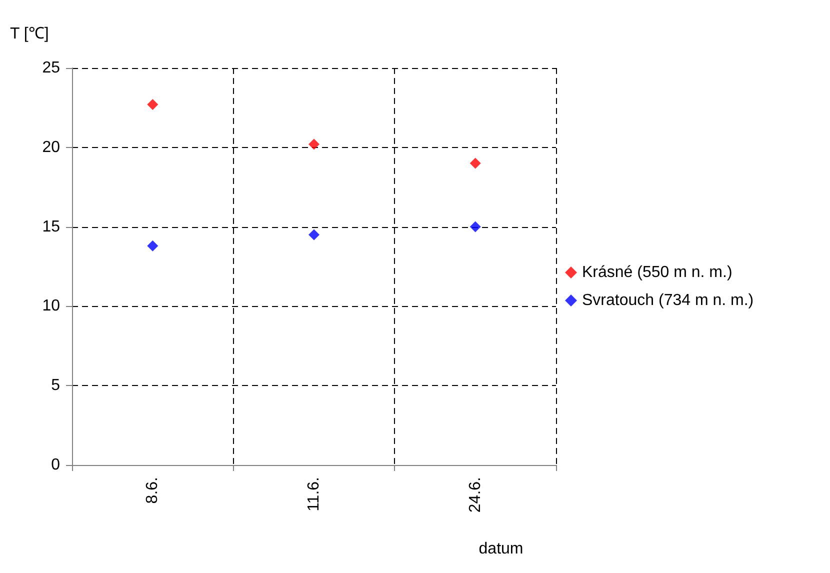 This screenshot has width=830, height=573. Describe the element at coordinates (51, 147) in the screenshot. I see `y-tick-label: 20` at that location.